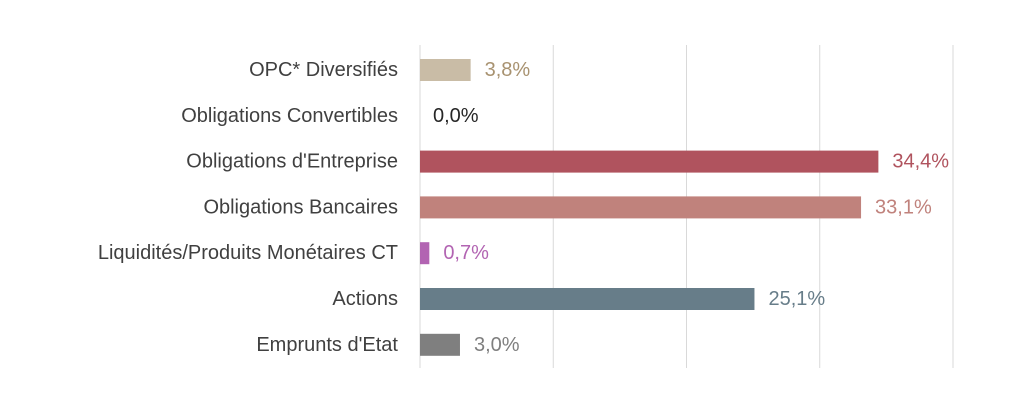 Image resolution: width=1024 pixels, height=405 pixels. I want to click on category-label: Obligations d'Entreprise, so click(292, 162).